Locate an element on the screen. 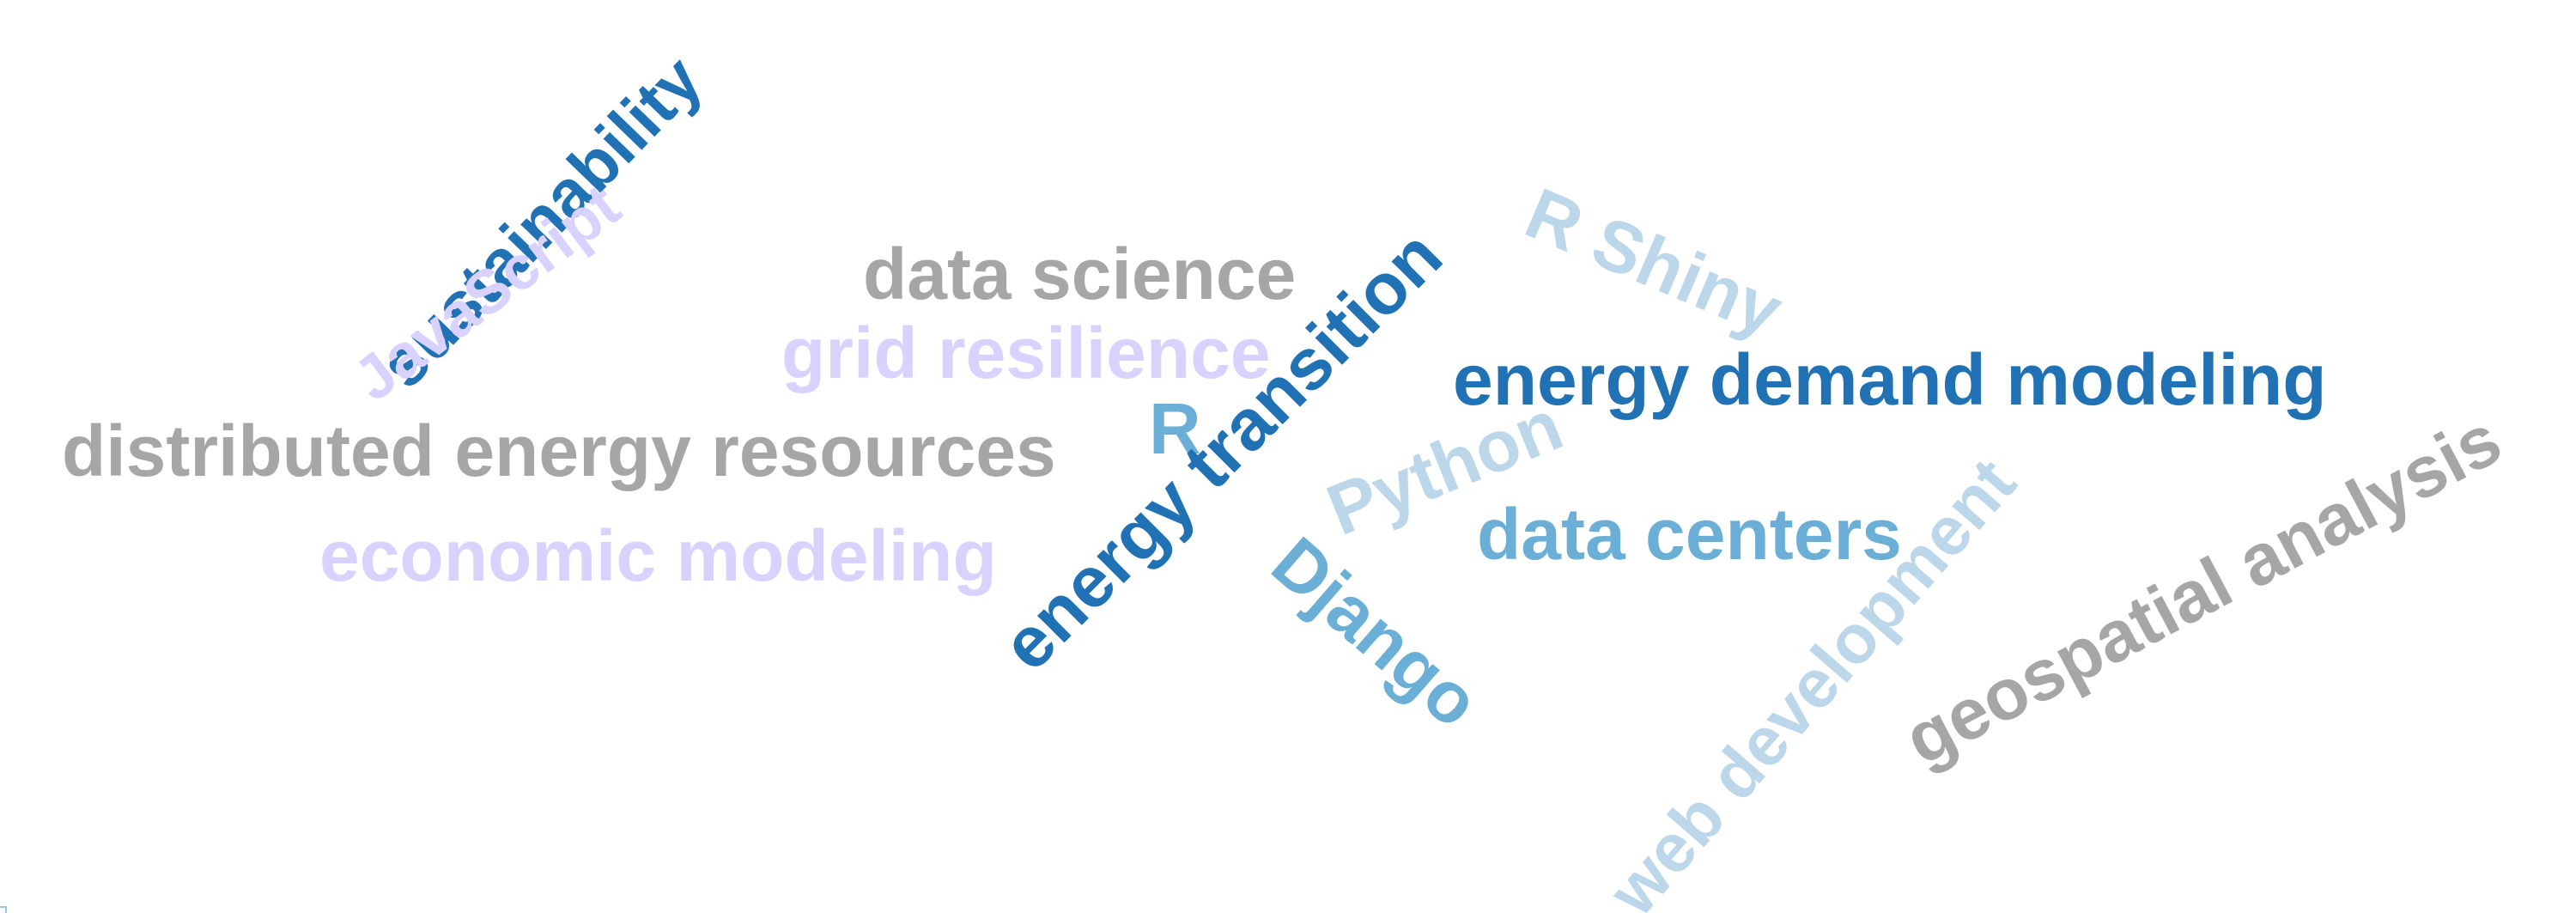 The height and width of the screenshot is (913, 2576). word-r: R is located at coordinates (1175, 428).